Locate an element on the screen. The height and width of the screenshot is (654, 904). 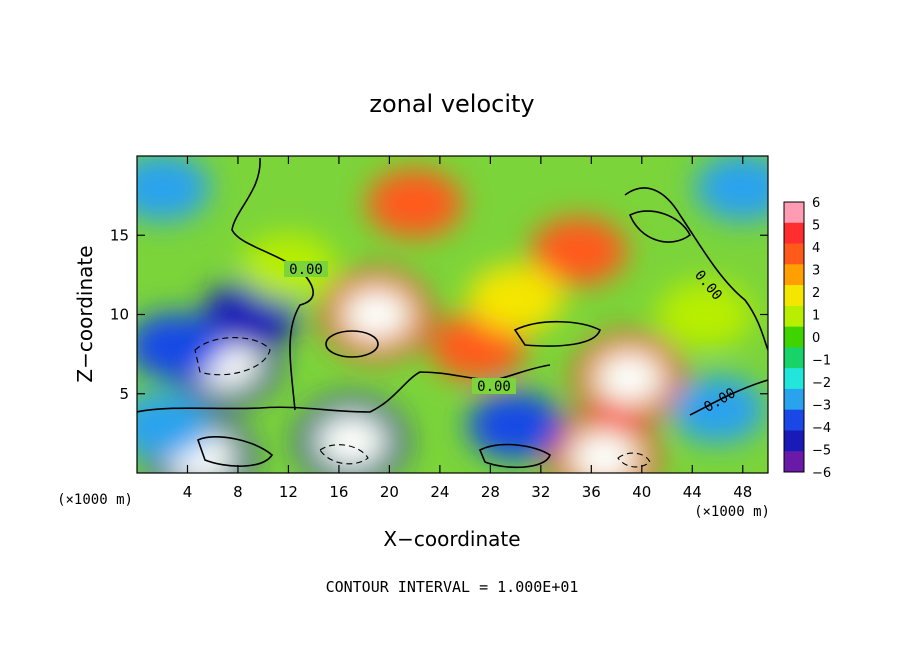
colorbar: 6 5 4 3 2 1 0 −1 −2 −3 −4 −5 −6 is located at coordinates (807, 338).